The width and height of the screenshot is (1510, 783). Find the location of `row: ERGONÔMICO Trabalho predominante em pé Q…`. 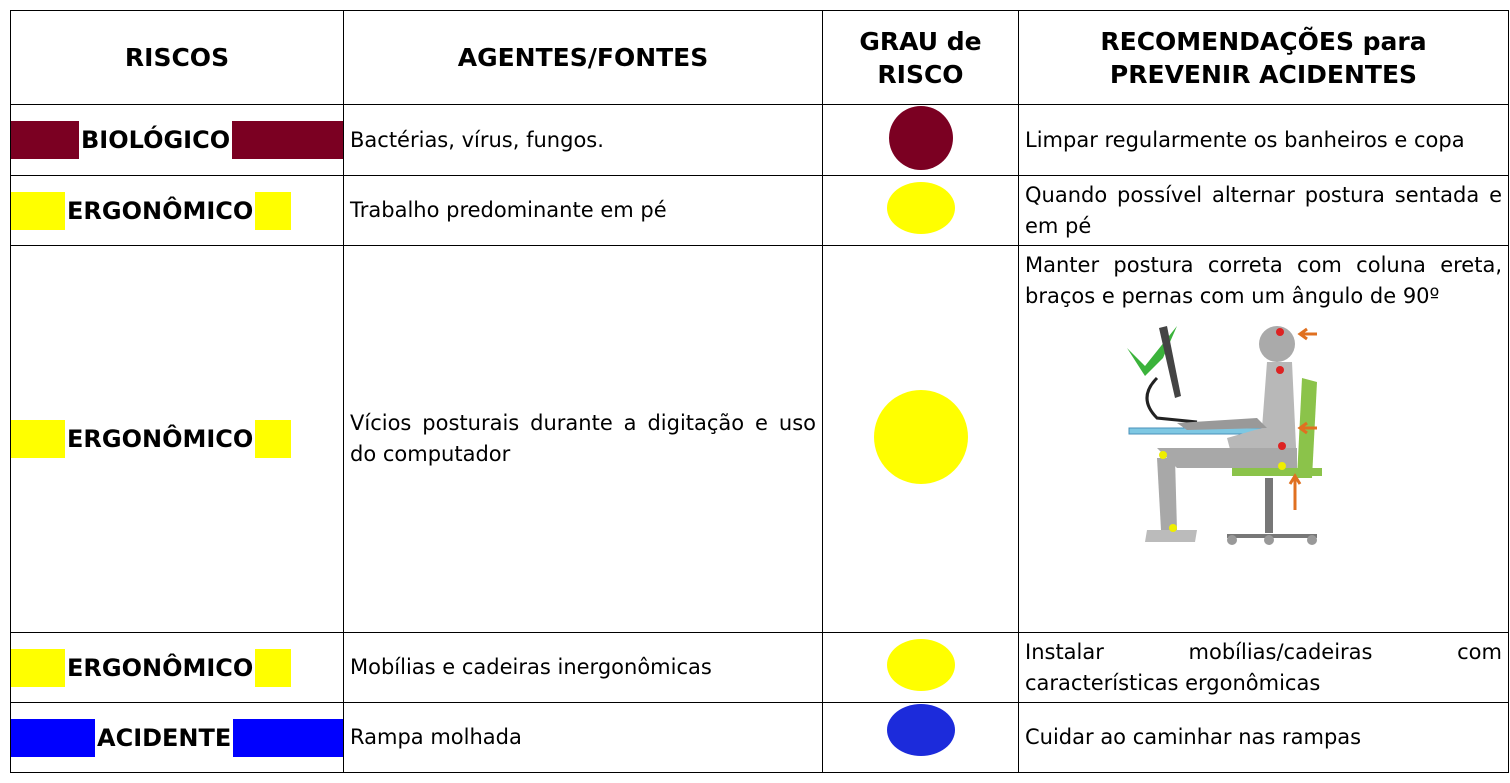

row: ERGONÔMICO Trabalho predominante em pé Q… is located at coordinates (759, 210).